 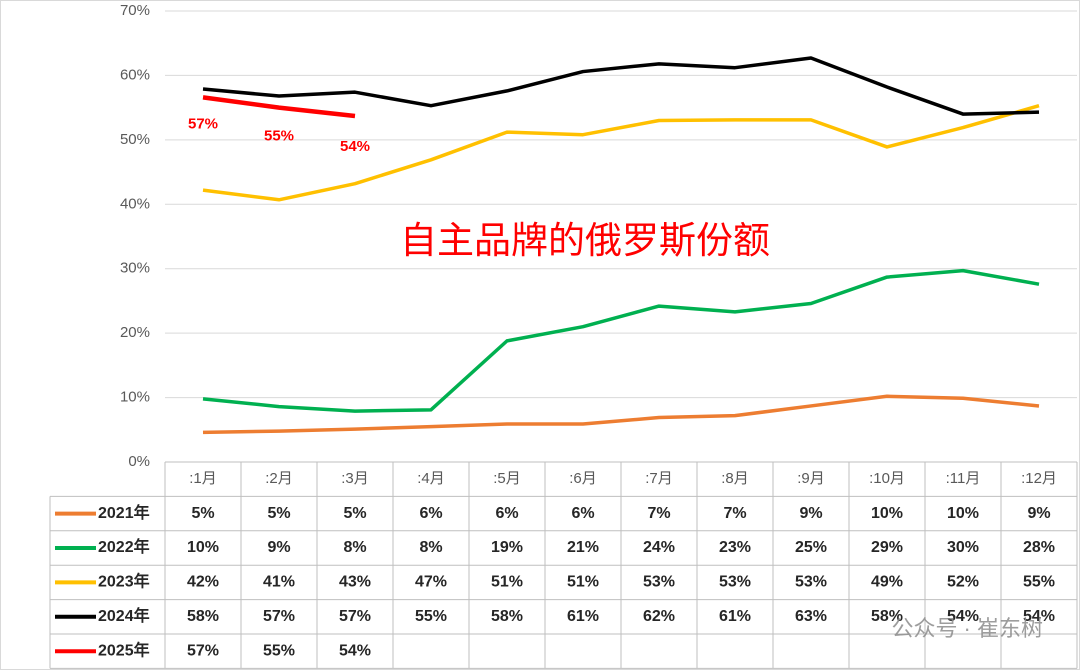 I want to click on legend-label: 2024年, so click(x=124, y=615).